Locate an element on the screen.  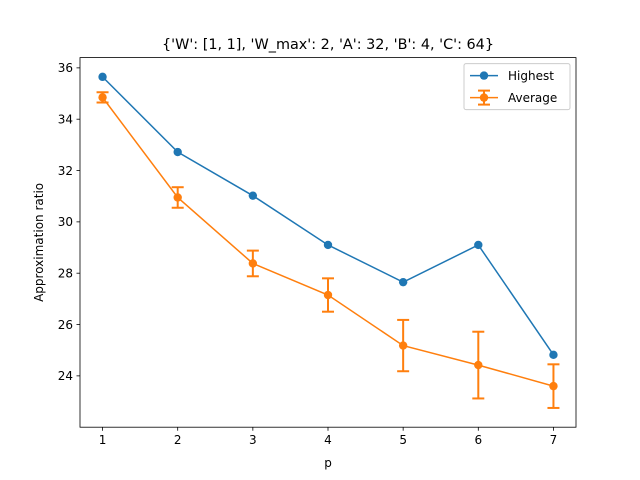
y-tick-label: 30 is located at coordinates (65, 222).